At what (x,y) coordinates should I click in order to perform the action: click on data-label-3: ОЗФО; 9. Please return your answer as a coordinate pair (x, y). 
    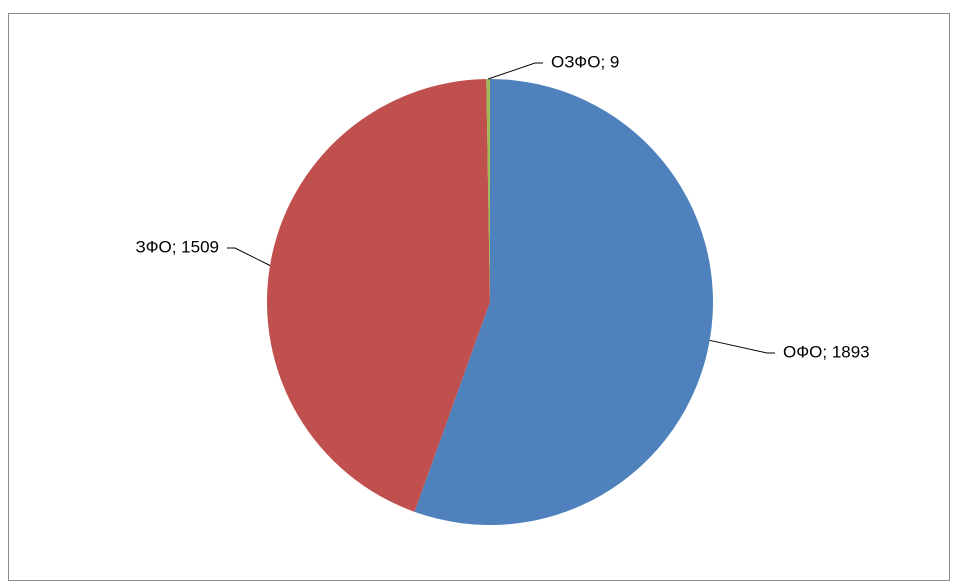
    Looking at the image, I should click on (585, 61).